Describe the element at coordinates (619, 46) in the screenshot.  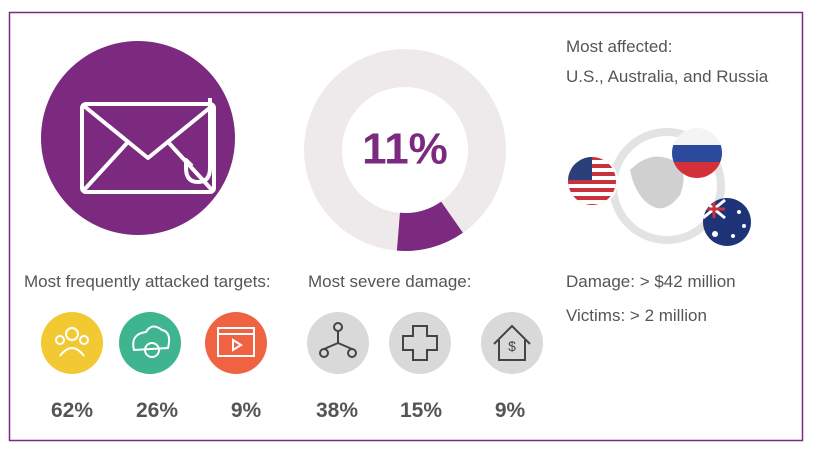
I see `affected-title: Most affected:` at that location.